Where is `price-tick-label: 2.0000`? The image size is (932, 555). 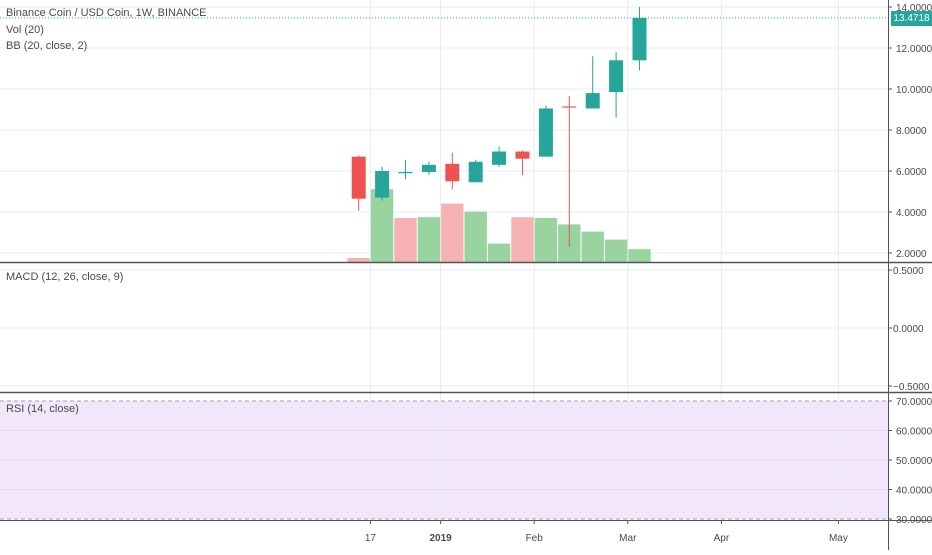
price-tick-label: 2.0000 is located at coordinates (911, 254).